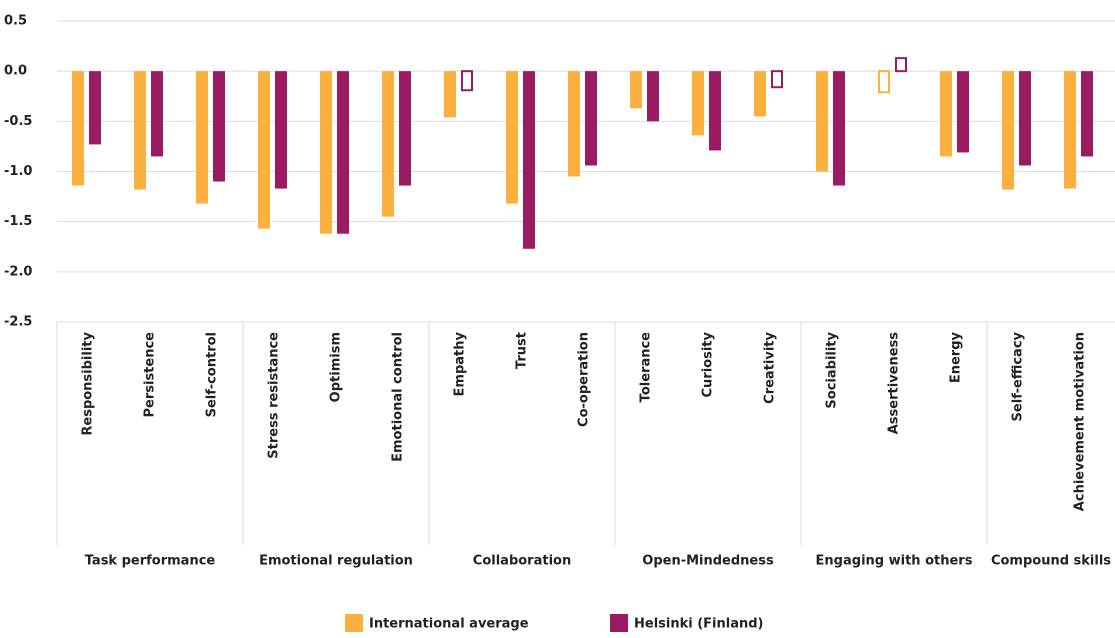 The height and width of the screenshot is (638, 1115). Describe the element at coordinates (894, 561) in the screenshot. I see `group-label: Engaging with others` at that location.